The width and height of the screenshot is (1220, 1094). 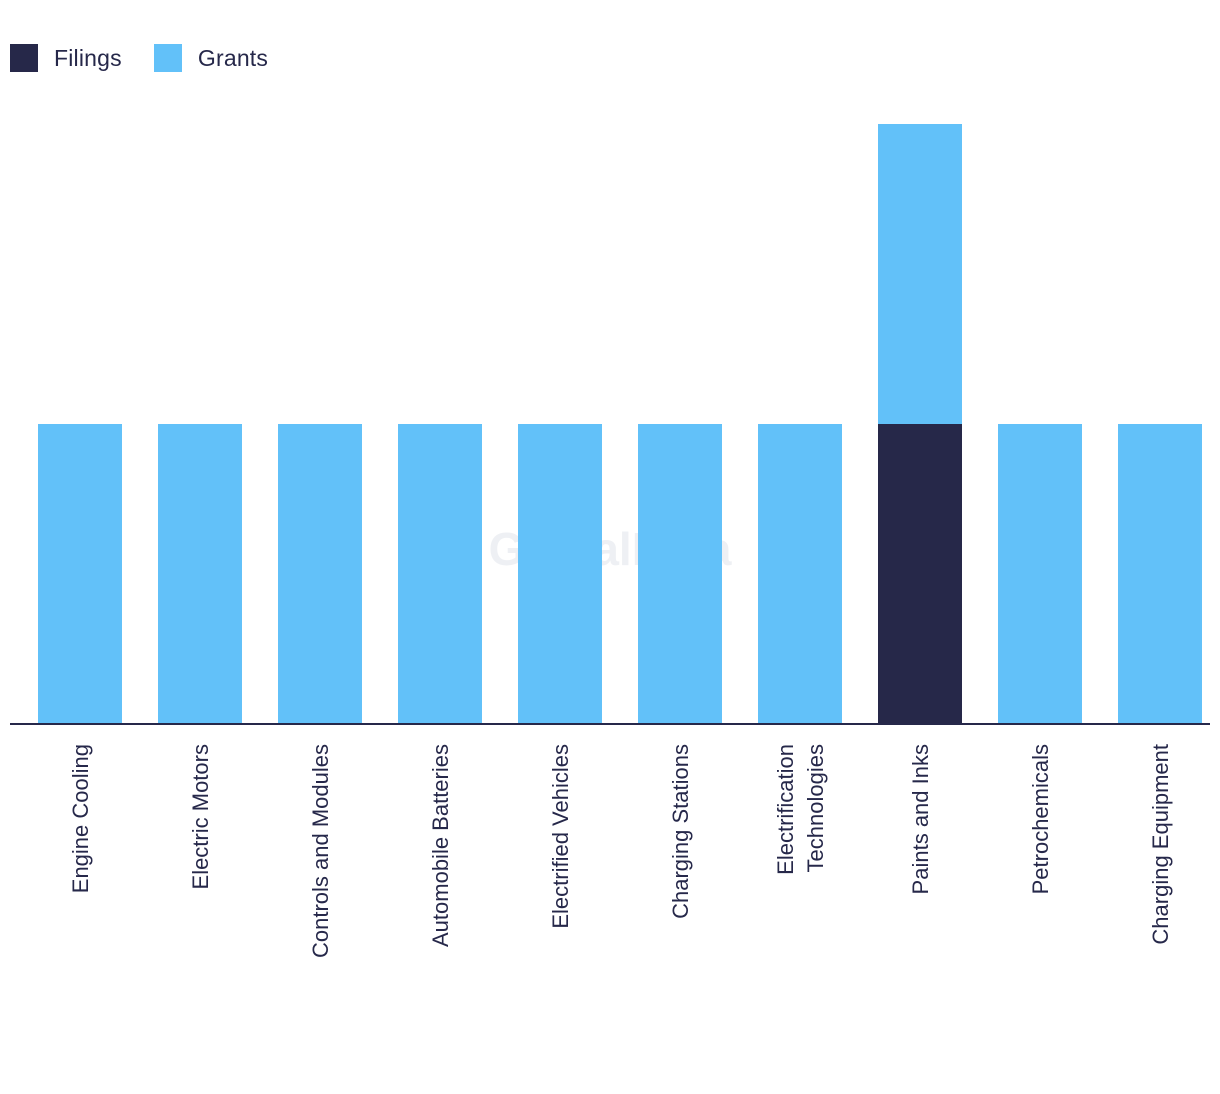 I want to click on x-tick-label-3: Automobile Batteries, so click(x=440, y=845).